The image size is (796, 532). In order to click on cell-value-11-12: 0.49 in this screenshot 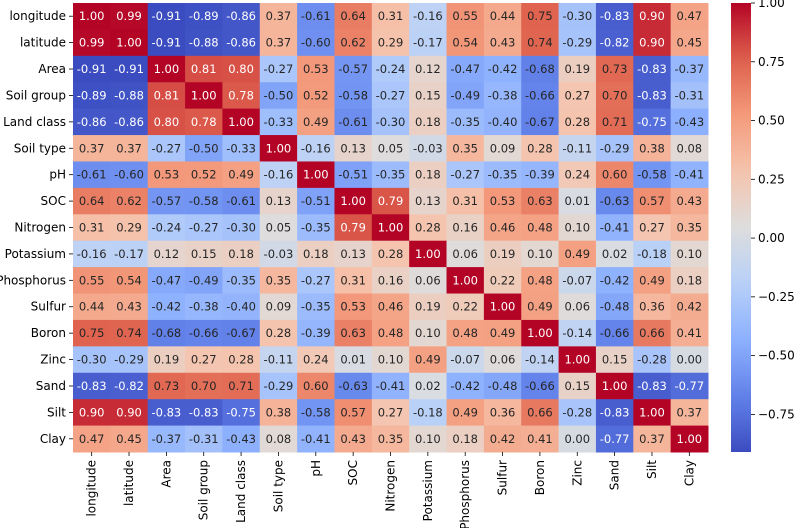, I will do `click(540, 307)`.